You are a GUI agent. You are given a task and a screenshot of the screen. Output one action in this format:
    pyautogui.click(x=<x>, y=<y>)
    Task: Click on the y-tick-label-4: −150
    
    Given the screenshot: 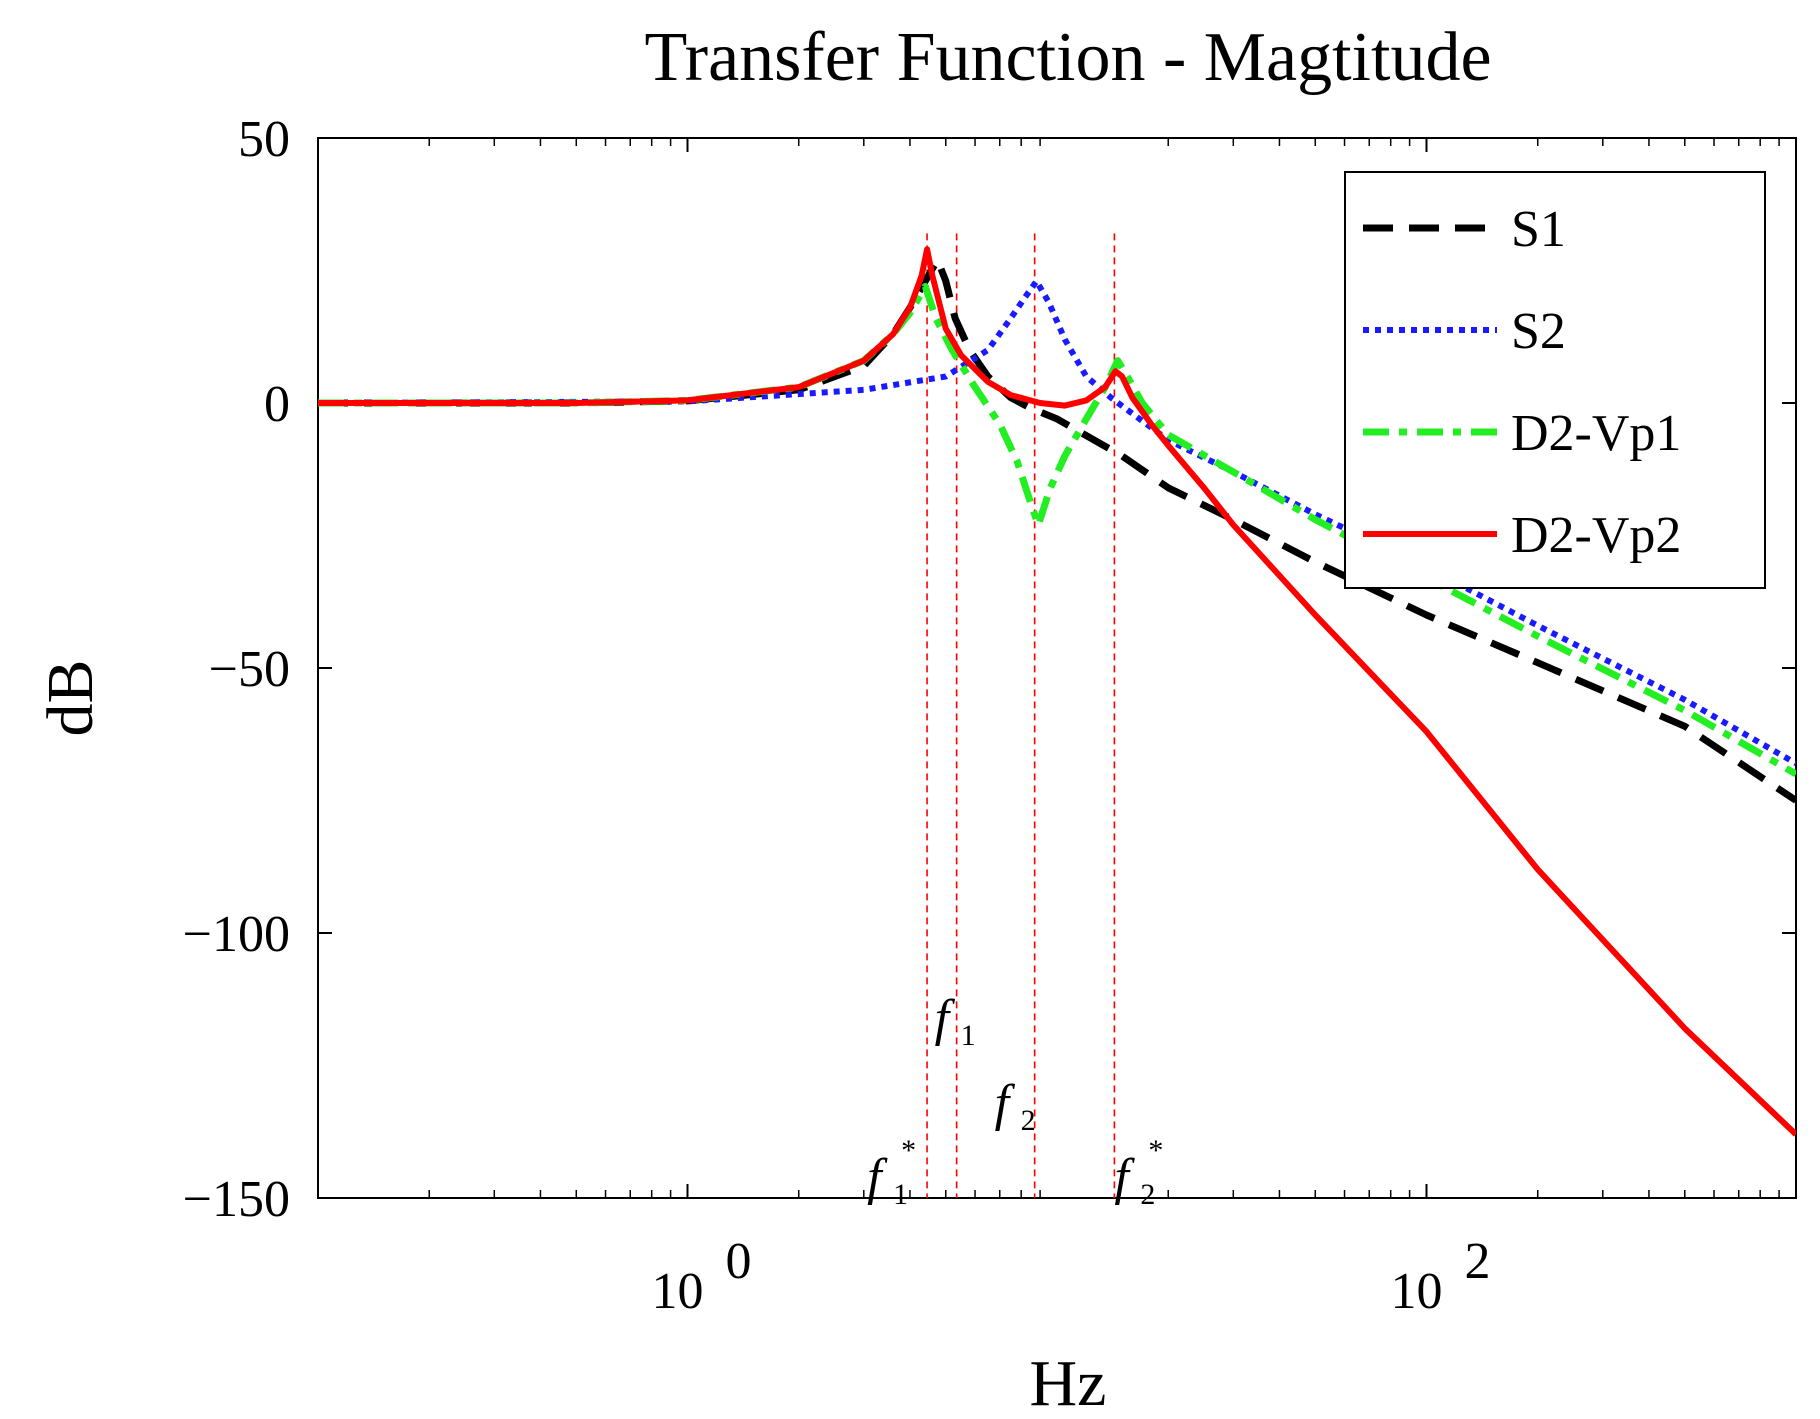 What is the action you would take?
    pyautogui.click(x=236, y=1199)
    